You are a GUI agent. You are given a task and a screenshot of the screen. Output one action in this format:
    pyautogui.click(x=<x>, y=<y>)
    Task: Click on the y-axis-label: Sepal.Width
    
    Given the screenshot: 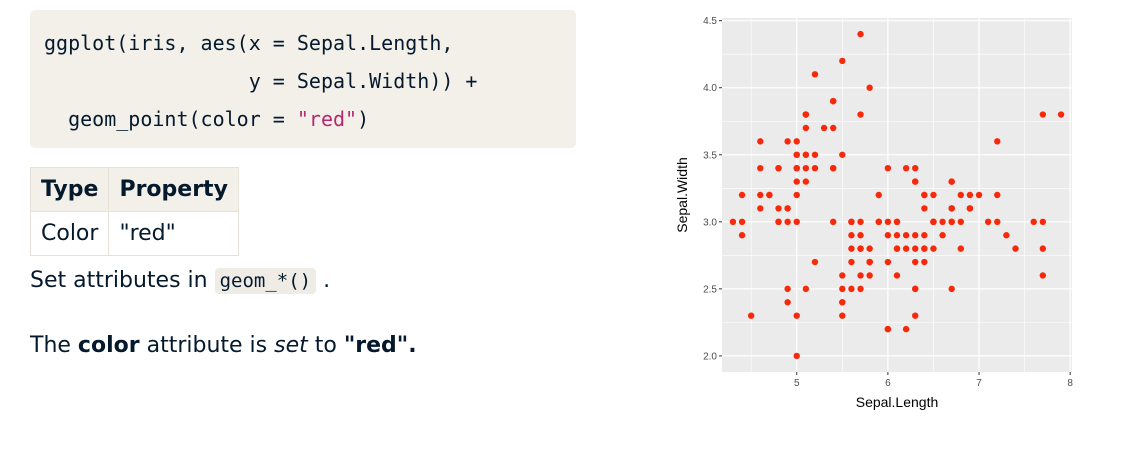 What is the action you would take?
    pyautogui.click(x=682, y=194)
    